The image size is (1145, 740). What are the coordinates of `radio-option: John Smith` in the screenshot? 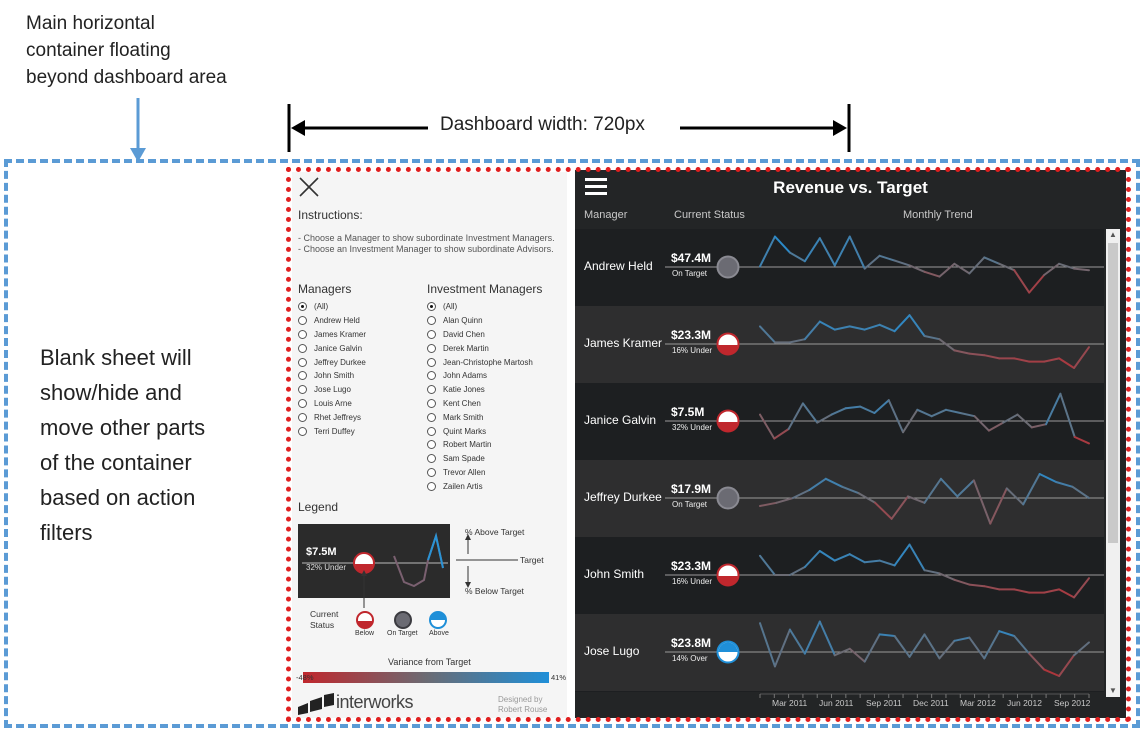 It's located at (332, 376).